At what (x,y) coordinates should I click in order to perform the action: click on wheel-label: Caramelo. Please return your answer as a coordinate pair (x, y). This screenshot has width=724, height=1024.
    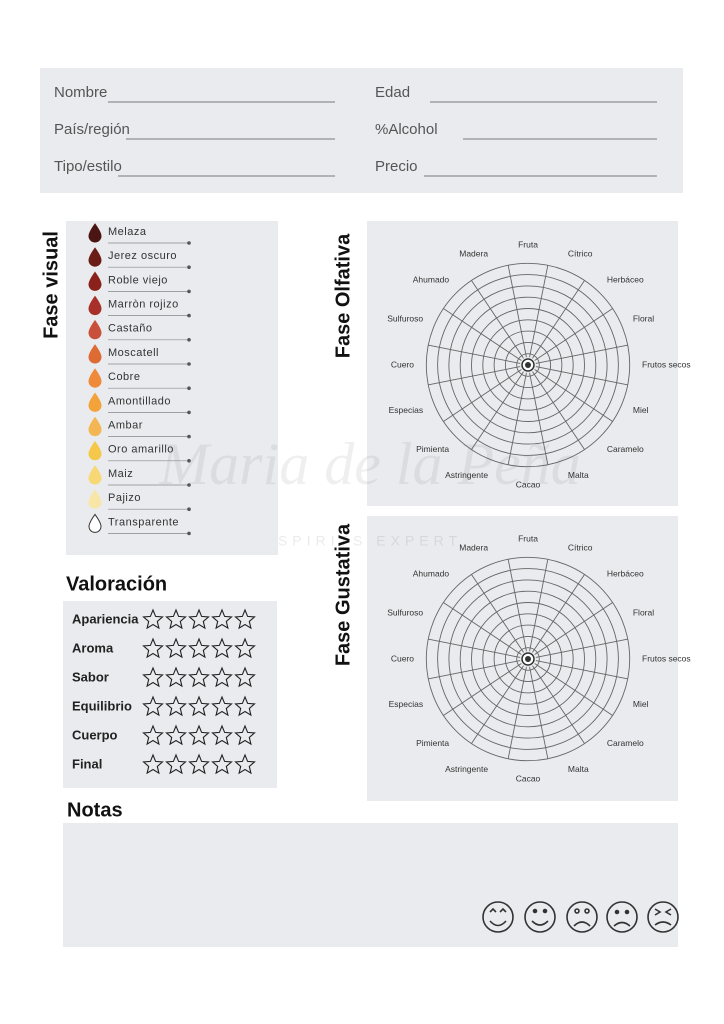
    Looking at the image, I should click on (625, 449).